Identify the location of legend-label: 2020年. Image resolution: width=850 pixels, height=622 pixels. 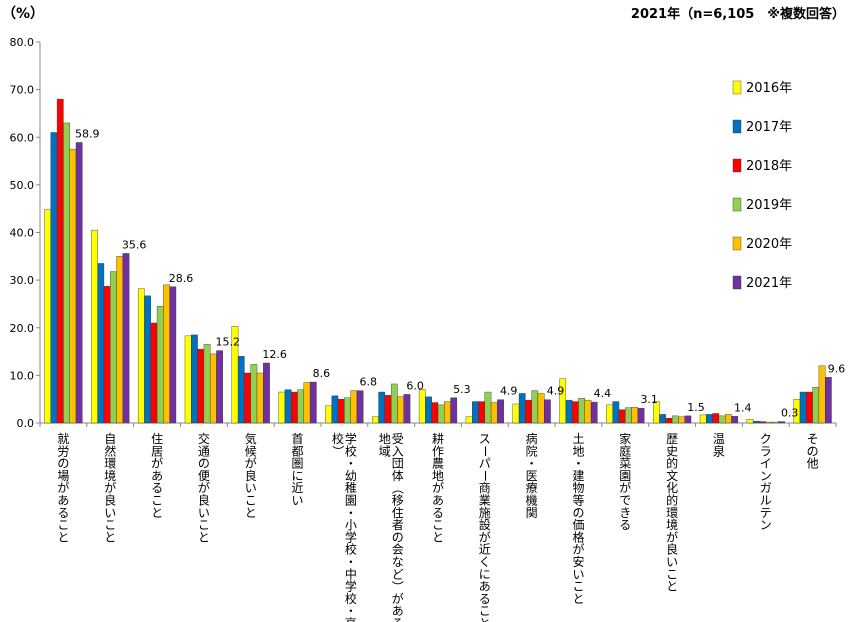
(769, 244).